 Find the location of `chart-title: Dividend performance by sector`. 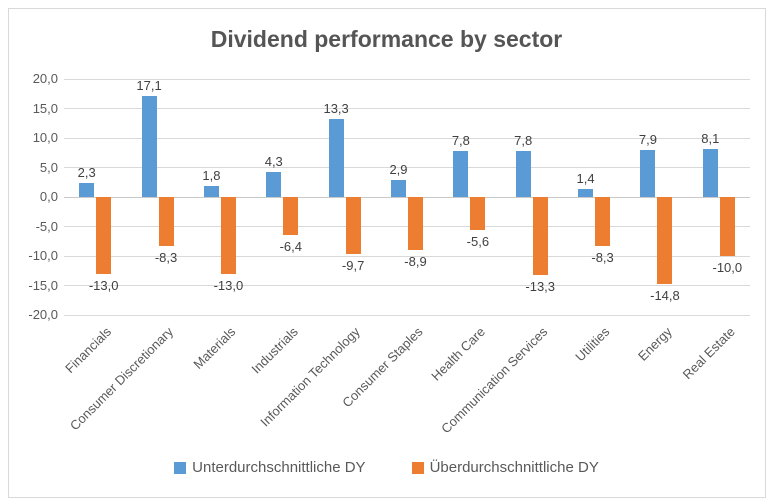

chart-title: Dividend performance by sector is located at coordinates (386, 39).